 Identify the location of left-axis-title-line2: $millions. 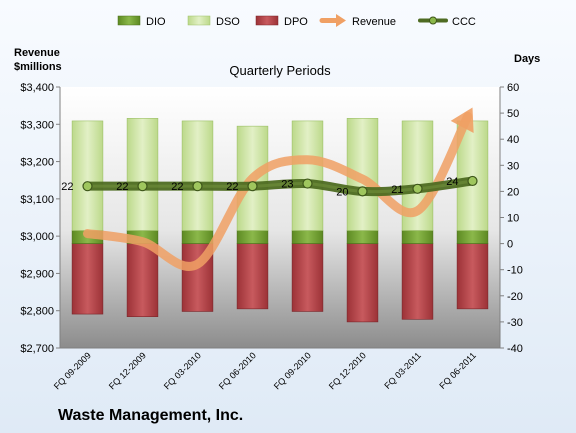
(38, 67).